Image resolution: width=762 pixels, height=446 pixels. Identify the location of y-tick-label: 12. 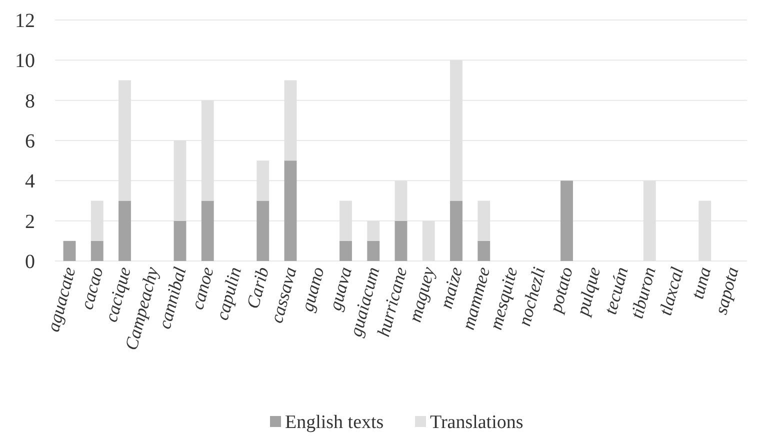
(25, 21).